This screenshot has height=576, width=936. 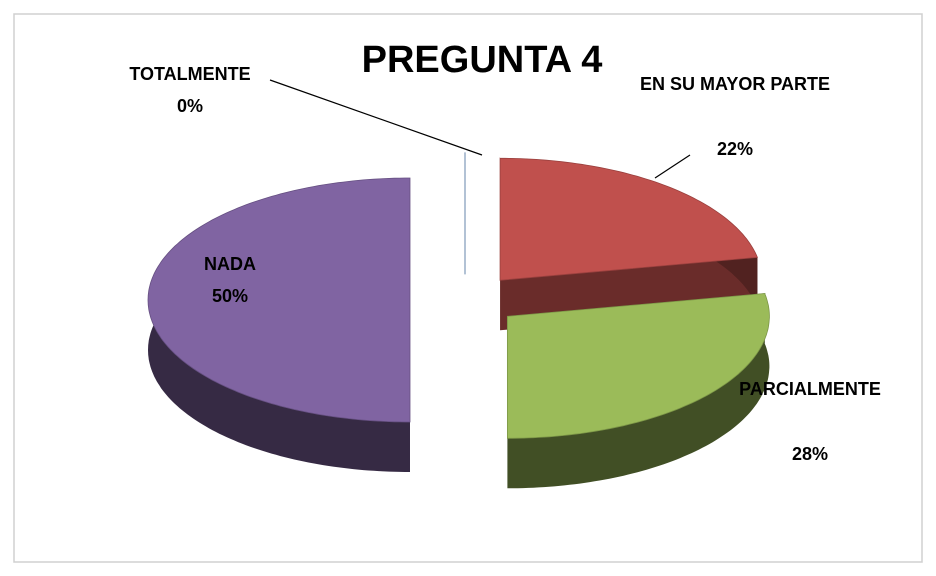 What do you see at coordinates (190, 106) in the screenshot?
I see `slice-value-label: 0%` at bounding box center [190, 106].